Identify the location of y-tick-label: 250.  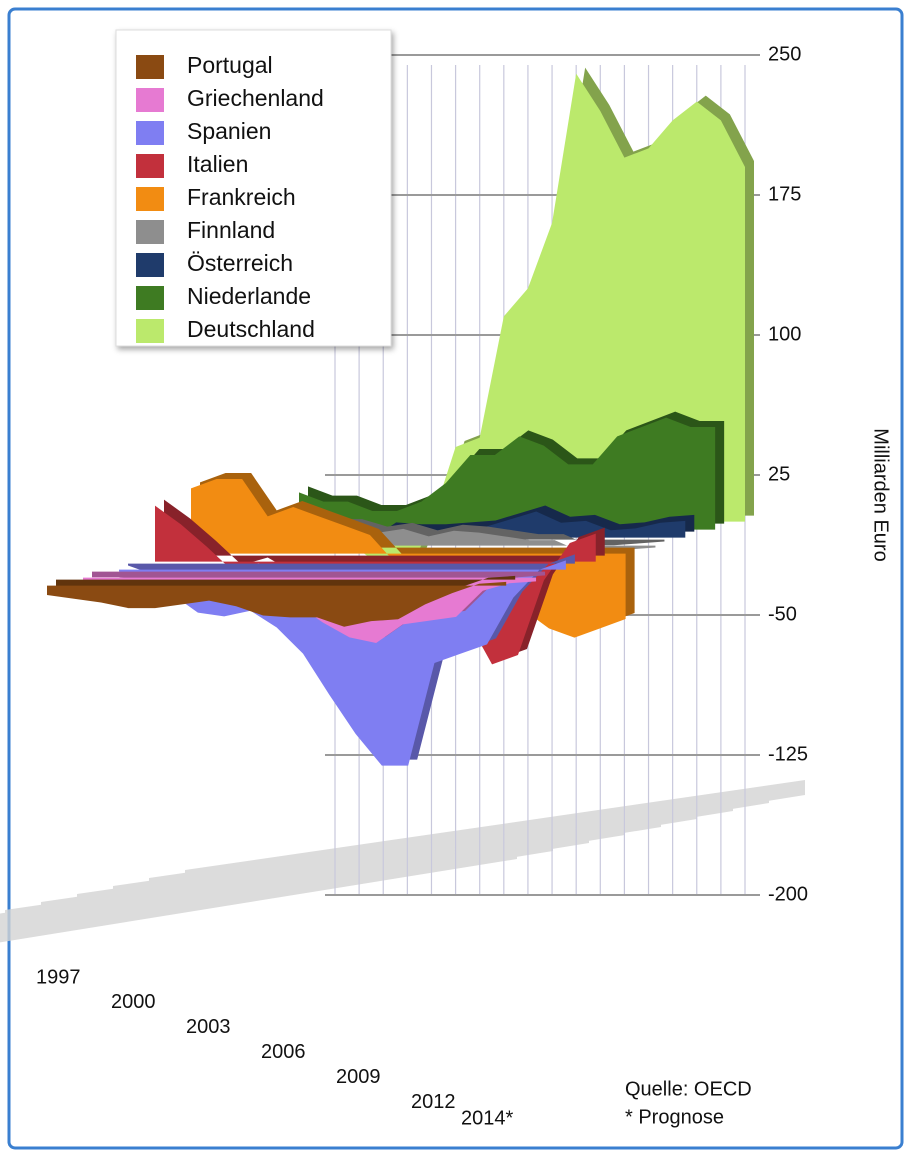
(784, 54).